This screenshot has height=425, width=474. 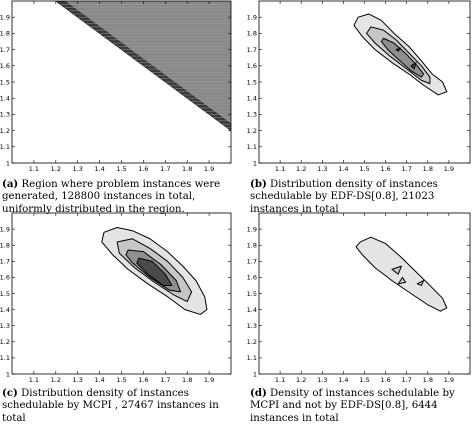 What do you see at coordinates (258, 184) in the screenshot?
I see `caption-b-label: (b)` at bounding box center [258, 184].